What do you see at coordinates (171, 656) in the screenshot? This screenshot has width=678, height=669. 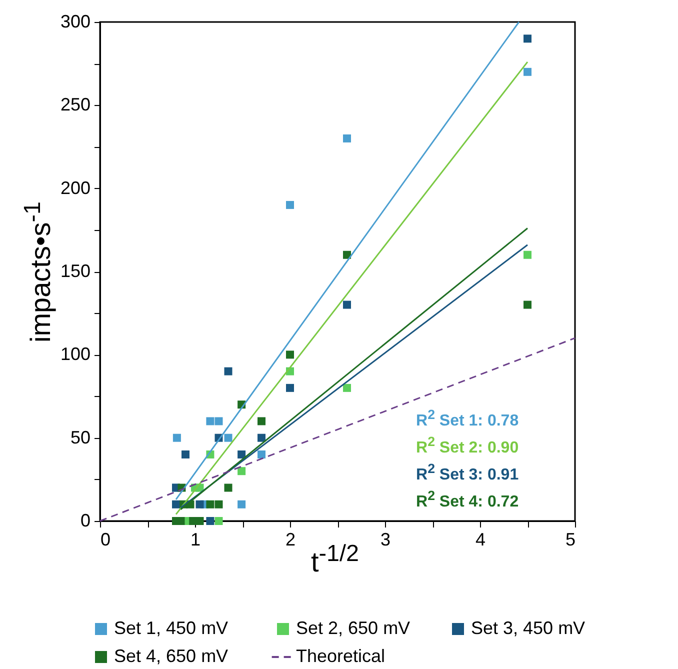 I see `legend-label: Set 4, 650 mV` at bounding box center [171, 656].